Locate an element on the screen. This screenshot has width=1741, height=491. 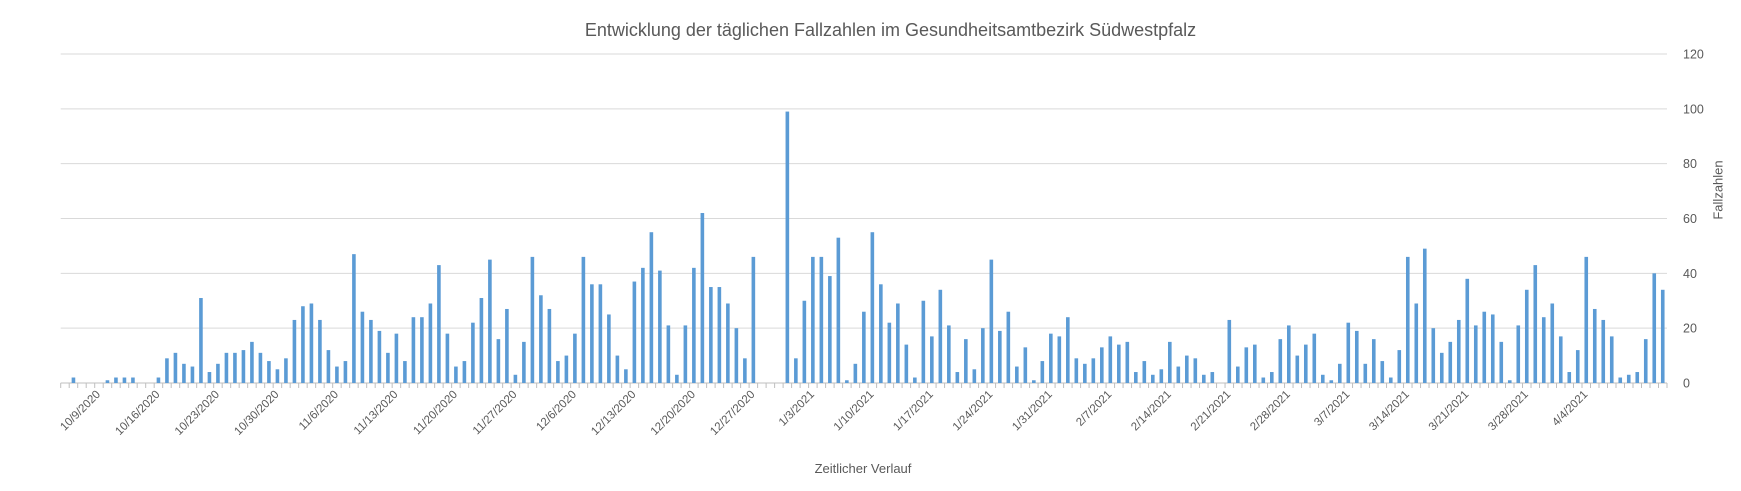
x-tick-label: 11/27/2020 is located at coordinates (495, 413).